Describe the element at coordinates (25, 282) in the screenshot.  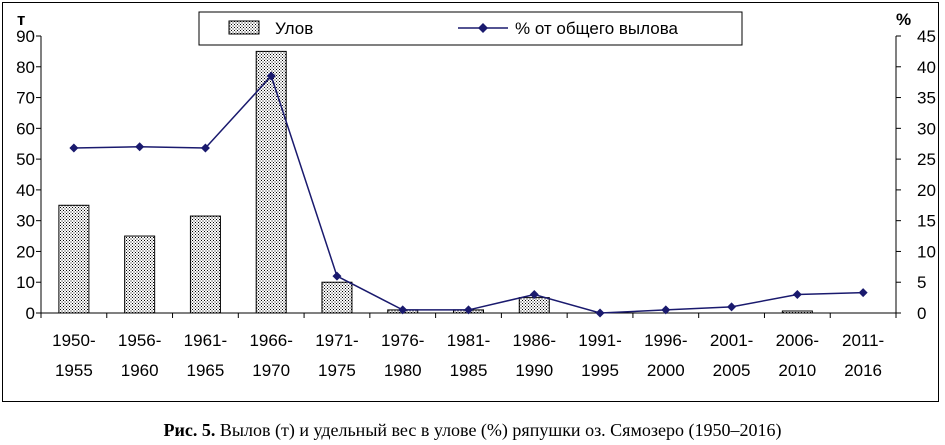
I see `y-left-tick-label: 10` at that location.